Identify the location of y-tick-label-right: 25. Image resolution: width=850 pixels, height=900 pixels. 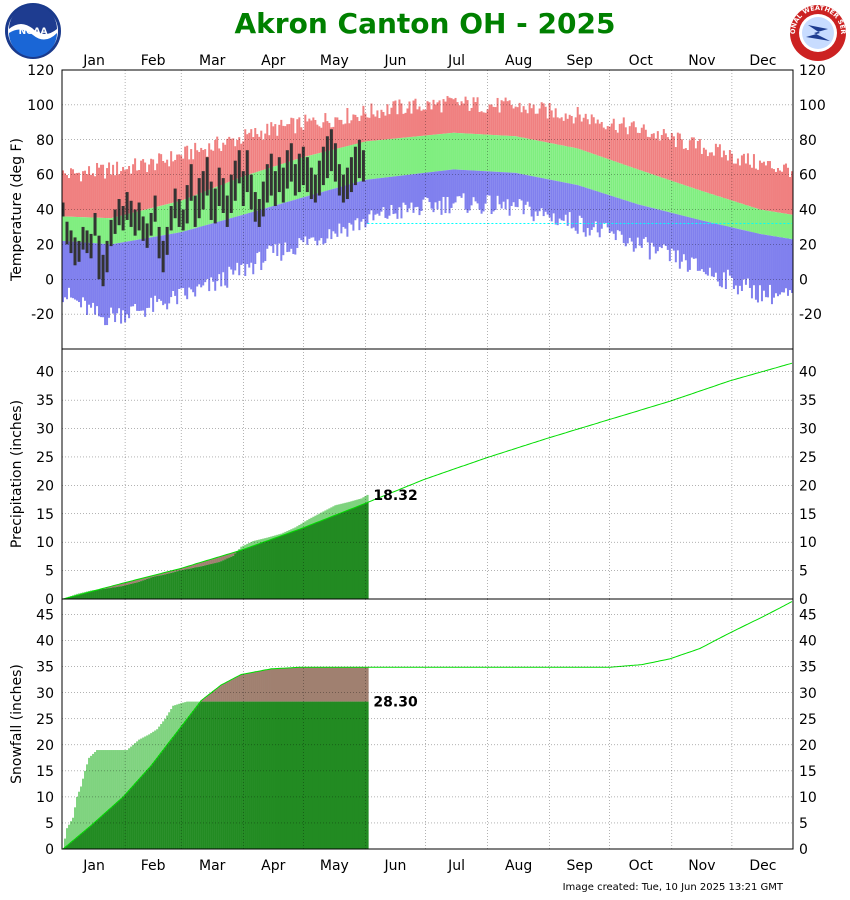
(808, 458).